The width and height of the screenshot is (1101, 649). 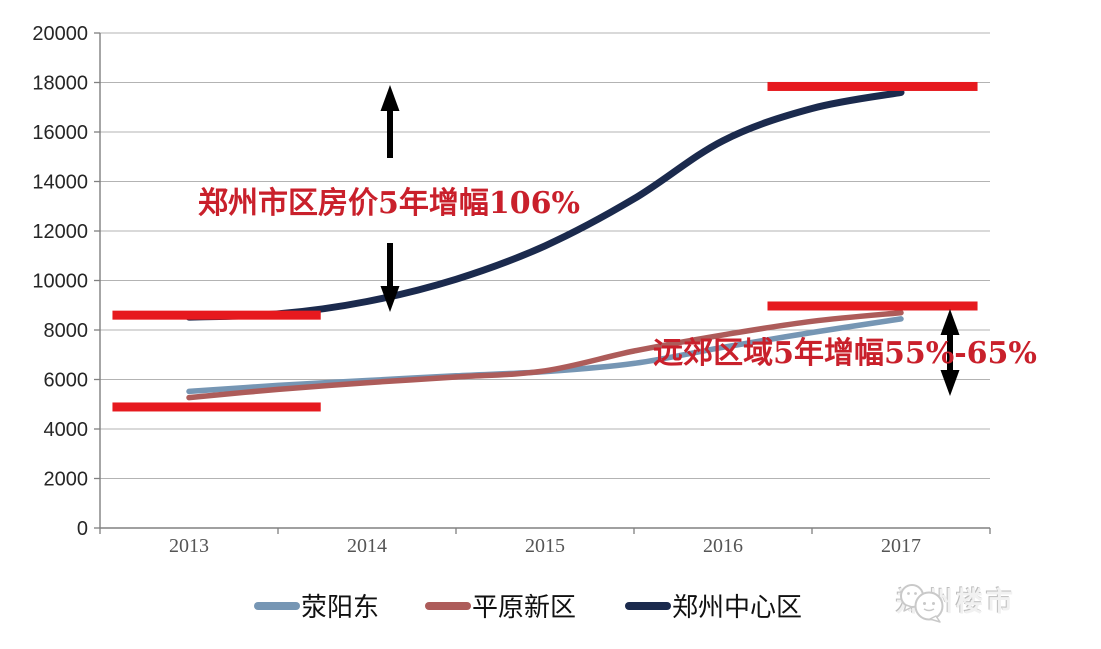 What do you see at coordinates (340, 608) in the screenshot?
I see `legend-label-xingyangdong: 荥阳东` at bounding box center [340, 608].